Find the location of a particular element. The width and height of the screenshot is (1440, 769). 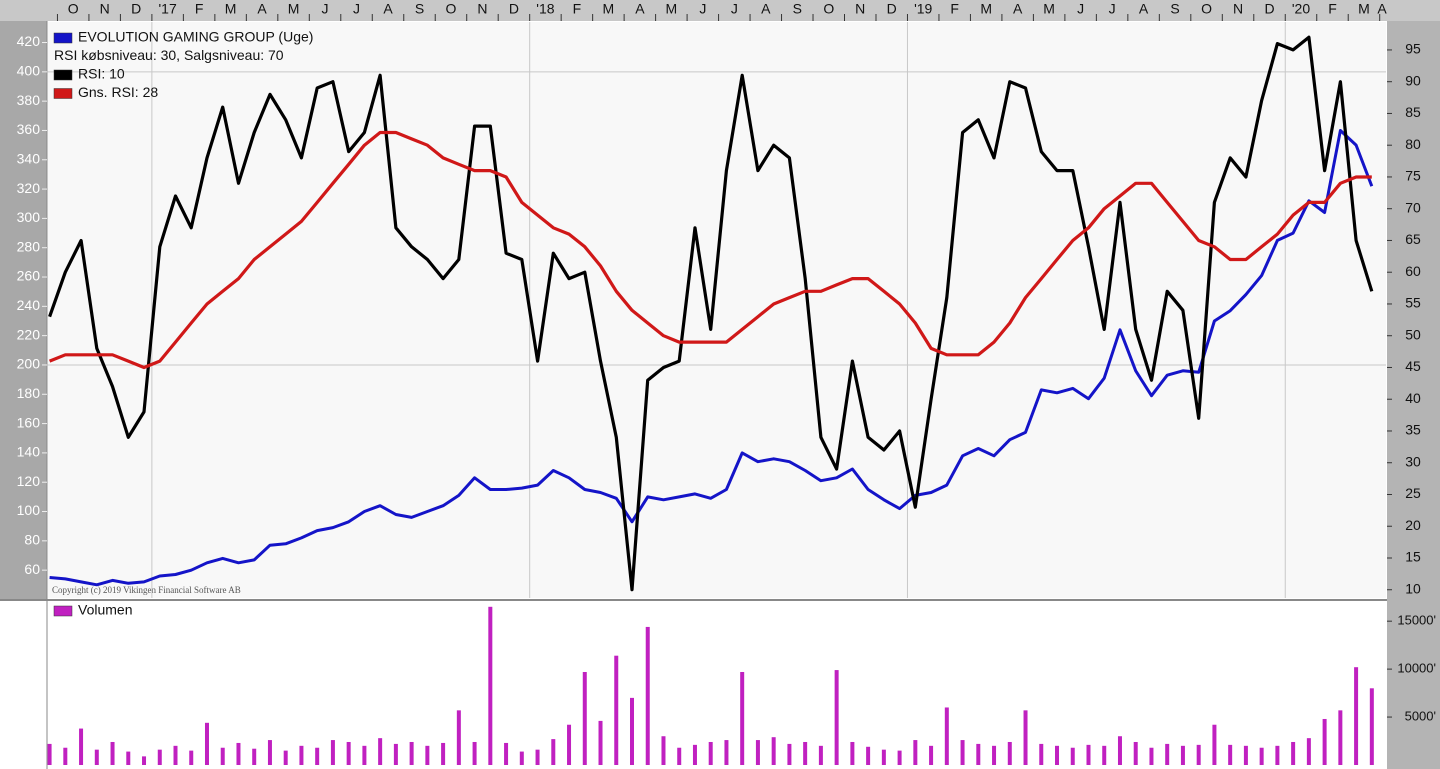

y-tick-label: 400 is located at coordinates (29, 71).